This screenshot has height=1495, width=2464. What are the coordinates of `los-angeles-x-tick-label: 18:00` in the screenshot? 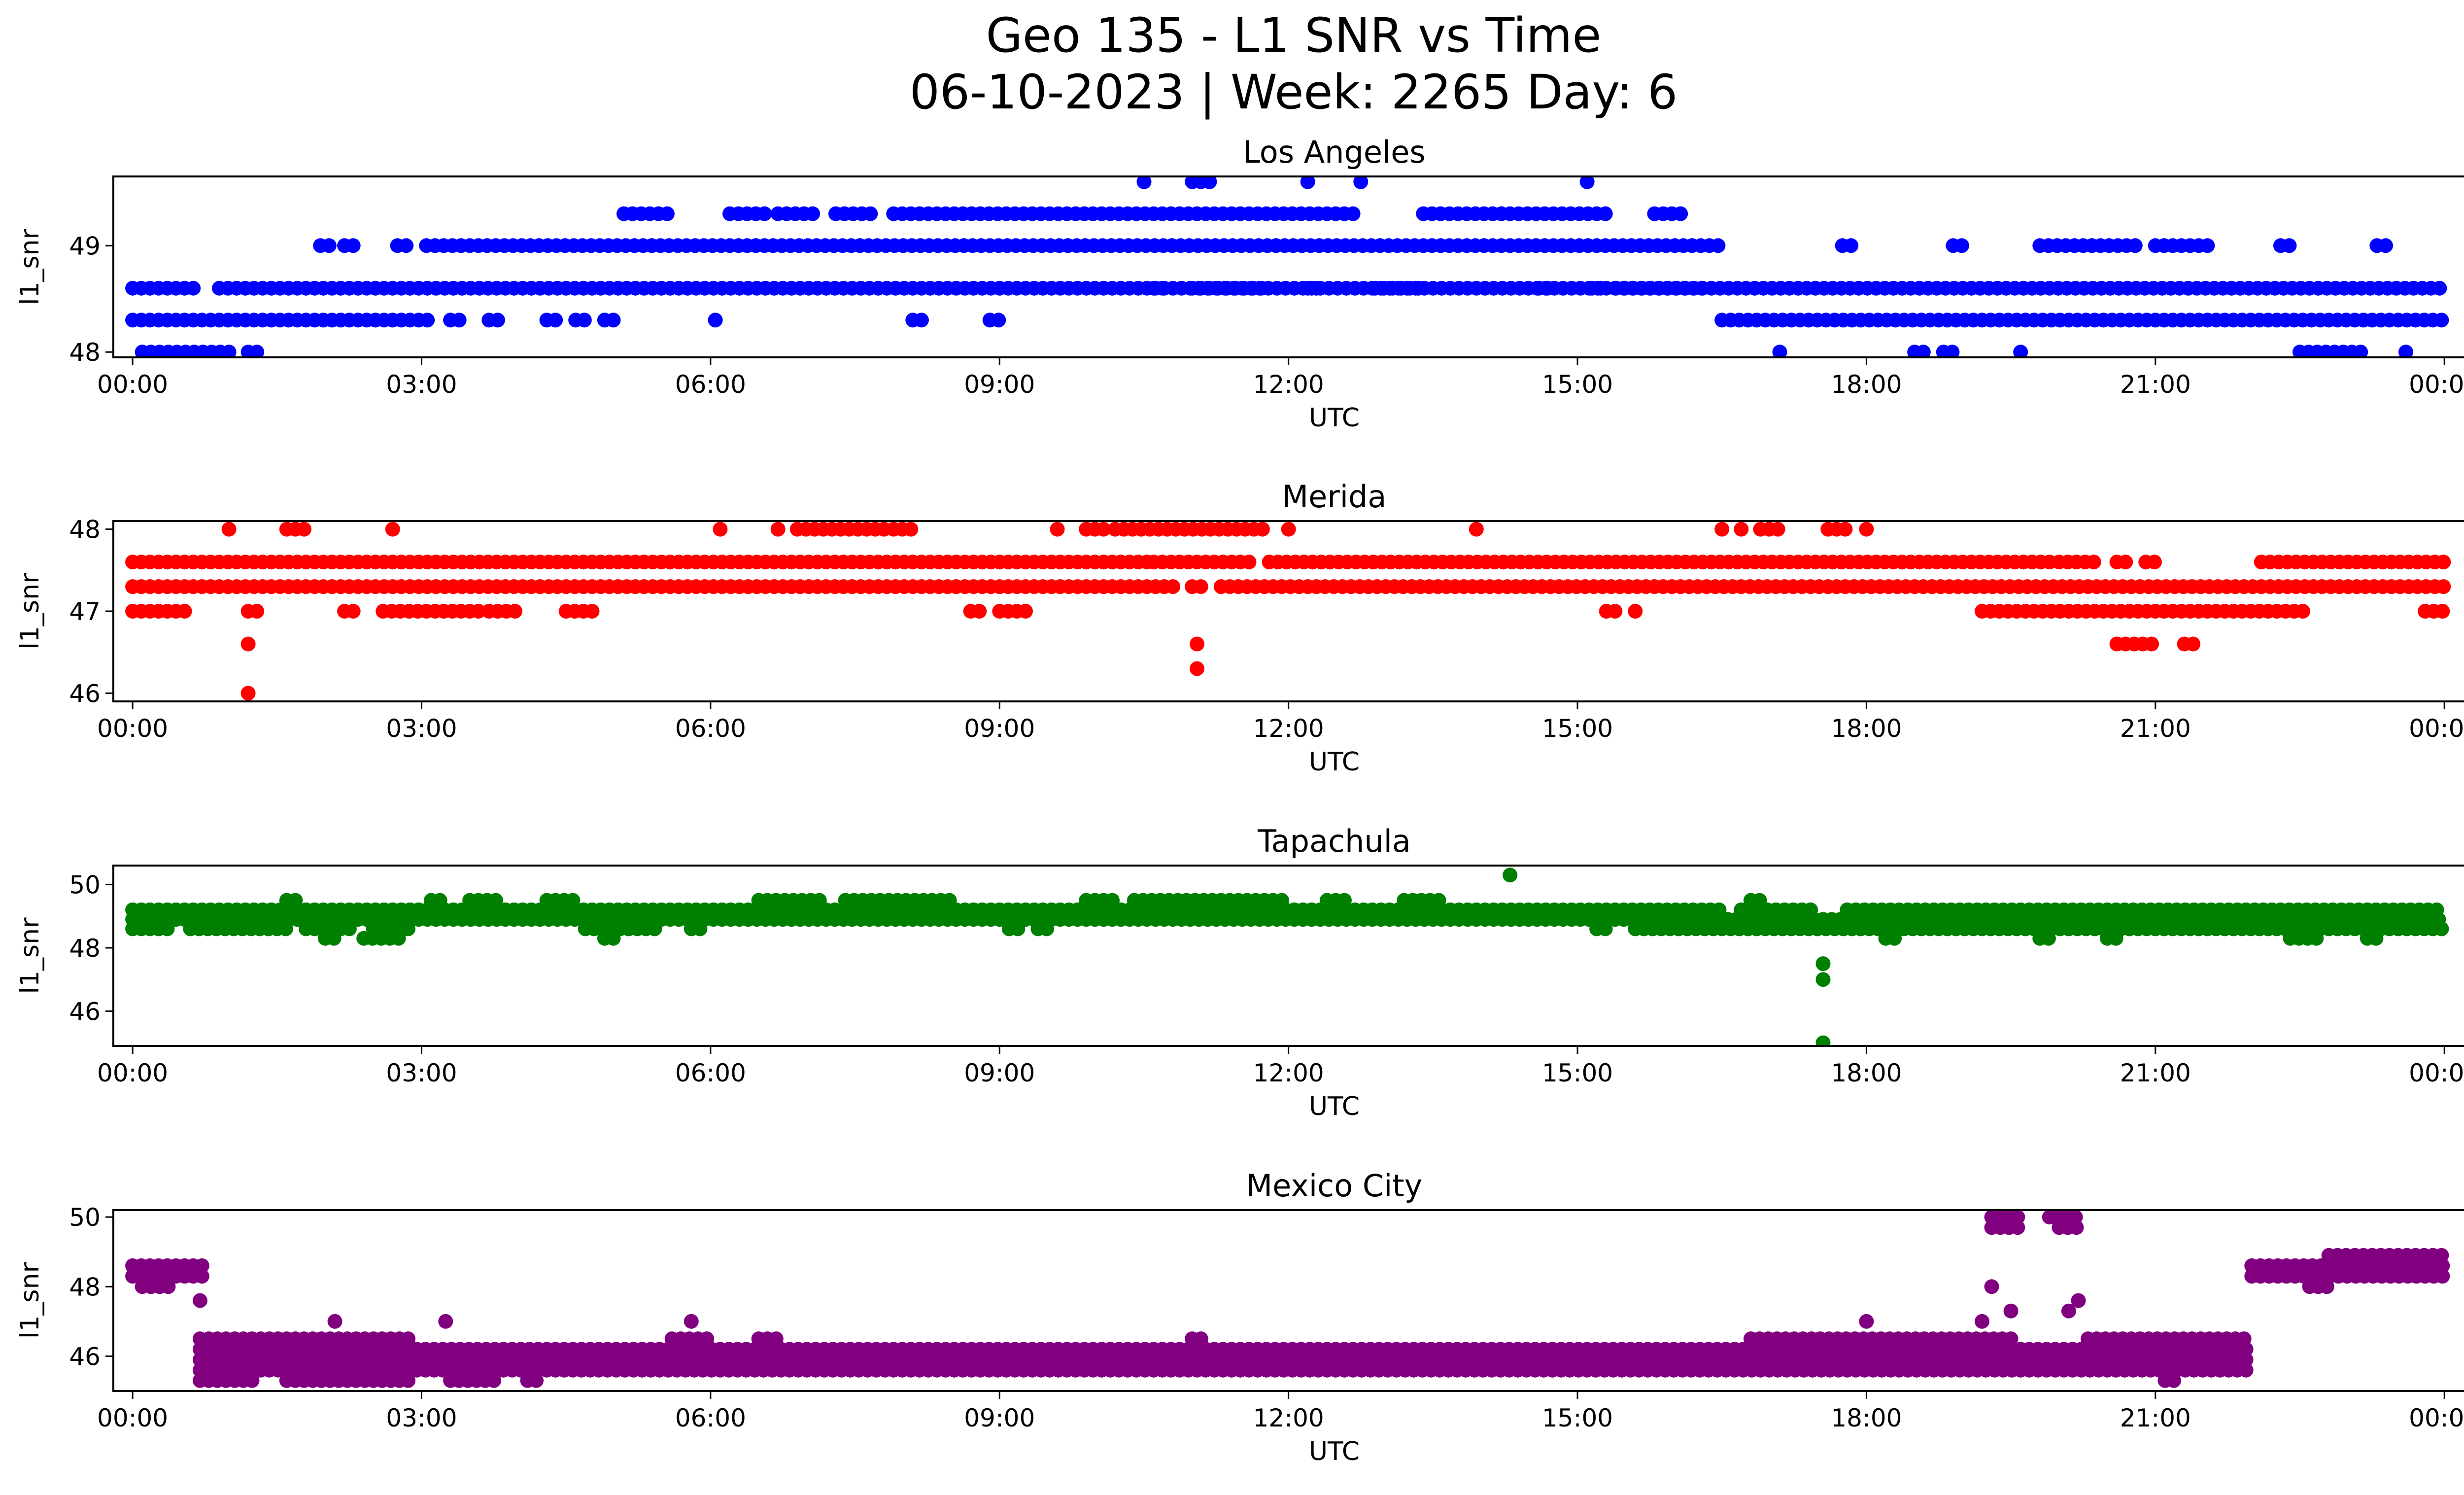 It's located at (1866, 384).